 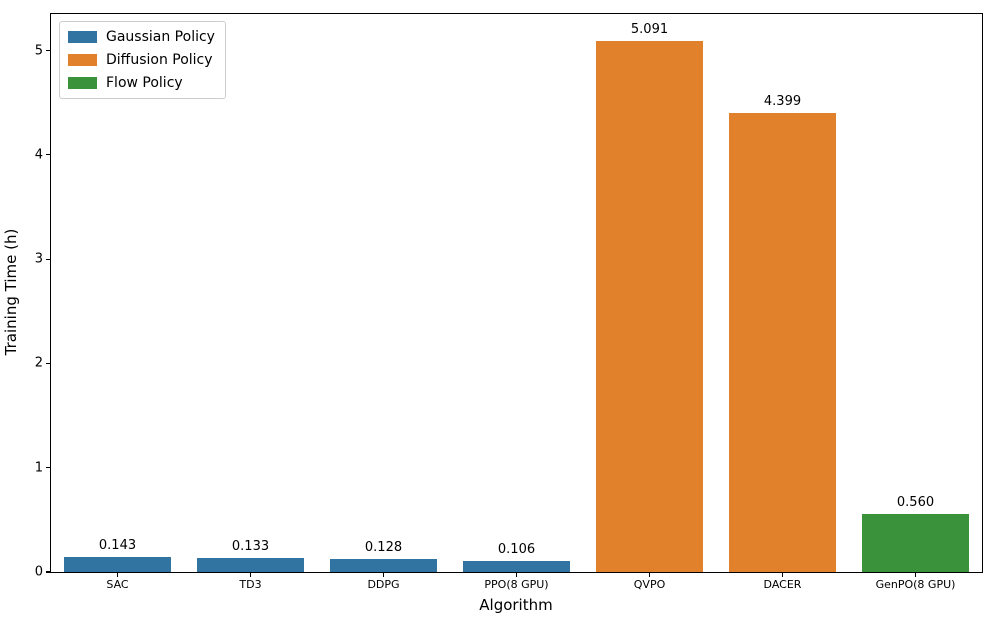 What do you see at coordinates (160, 37) in the screenshot?
I see `legend-label: Gaussian Policy` at bounding box center [160, 37].